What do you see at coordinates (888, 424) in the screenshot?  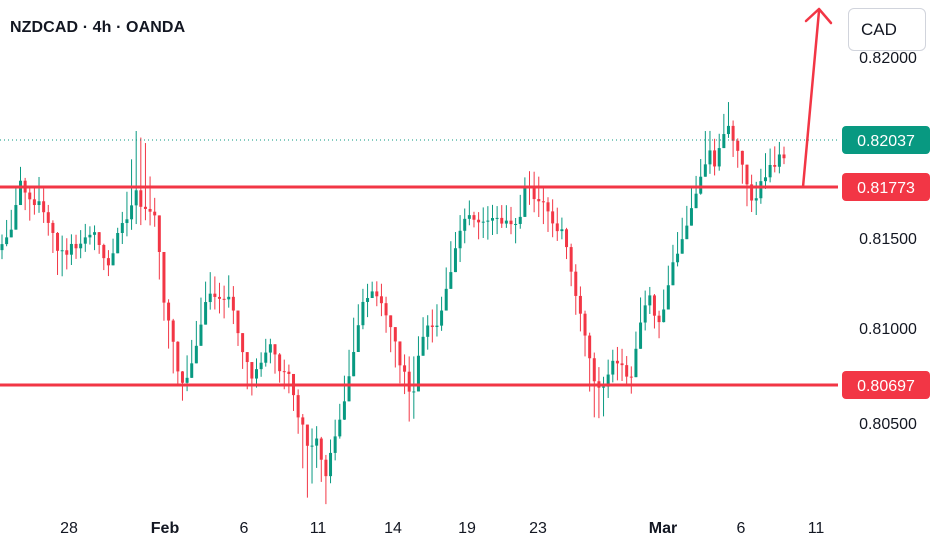 I see `price-tick-label: 0.80500` at bounding box center [888, 424].